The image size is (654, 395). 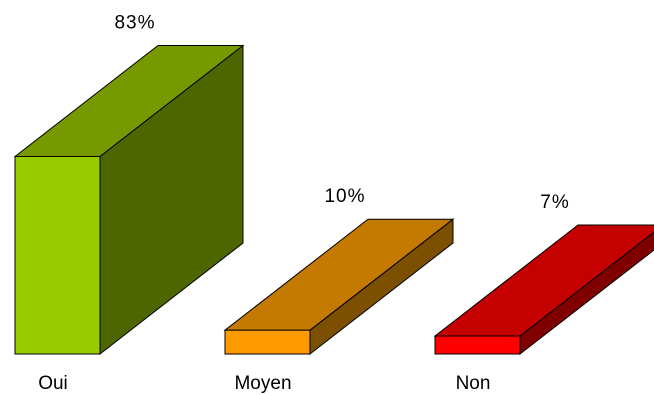 What do you see at coordinates (477, 345) in the screenshot?
I see `bar-non-front` at bounding box center [477, 345].